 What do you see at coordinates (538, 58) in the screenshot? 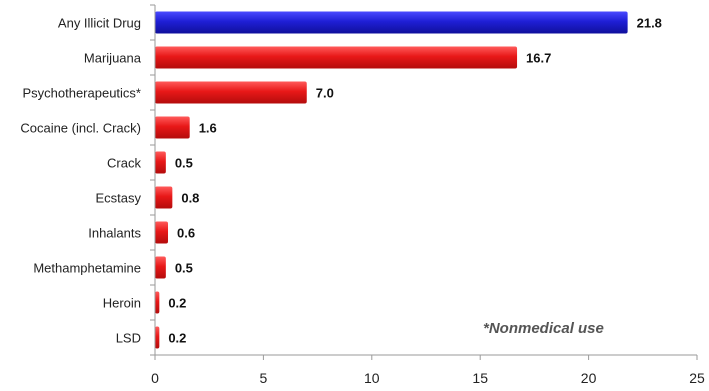
I see `value-label-marijuana: 16.7` at bounding box center [538, 58].